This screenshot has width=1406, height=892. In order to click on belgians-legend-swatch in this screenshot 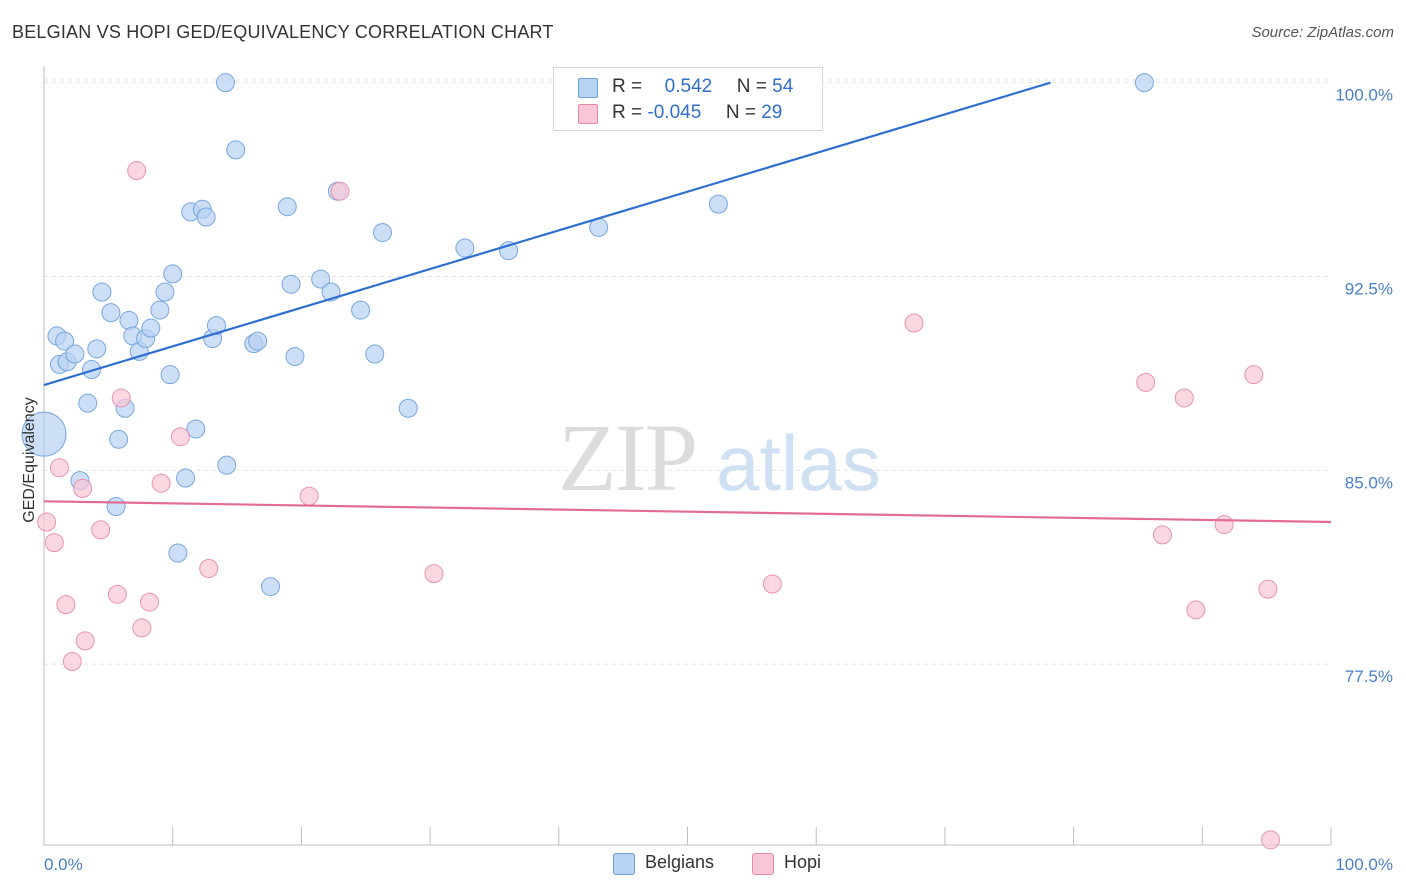, I will do `click(624, 864)`.